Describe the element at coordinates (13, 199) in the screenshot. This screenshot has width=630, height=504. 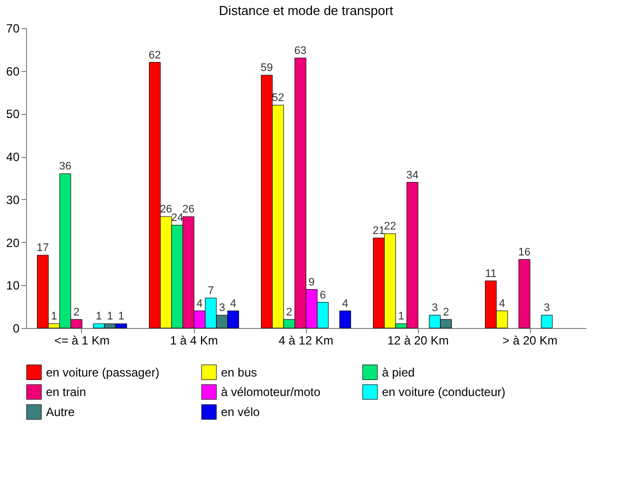
I see `y-tick-label: 30` at that location.